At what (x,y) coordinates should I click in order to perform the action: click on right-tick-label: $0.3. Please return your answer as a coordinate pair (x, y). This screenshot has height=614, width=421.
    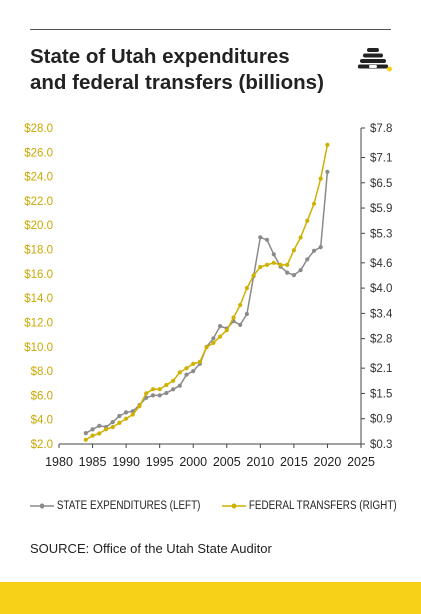
    Looking at the image, I should click on (381, 445).